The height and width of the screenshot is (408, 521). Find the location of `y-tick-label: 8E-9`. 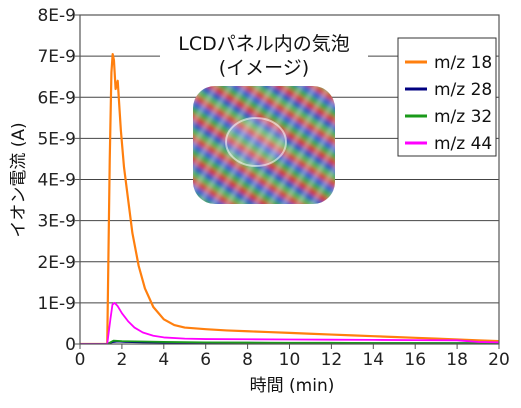

y-tick-label: 8E-9 is located at coordinates (56, 16).